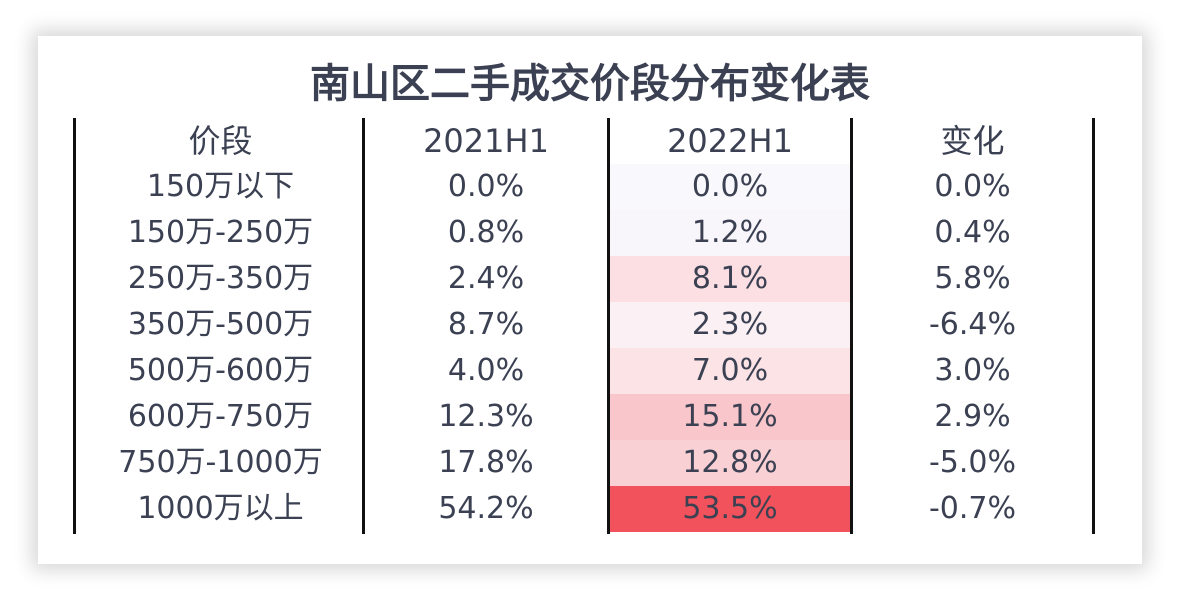  What do you see at coordinates (486, 370) in the screenshot?
I see `cell-2021h1: 4.0%` at bounding box center [486, 370].